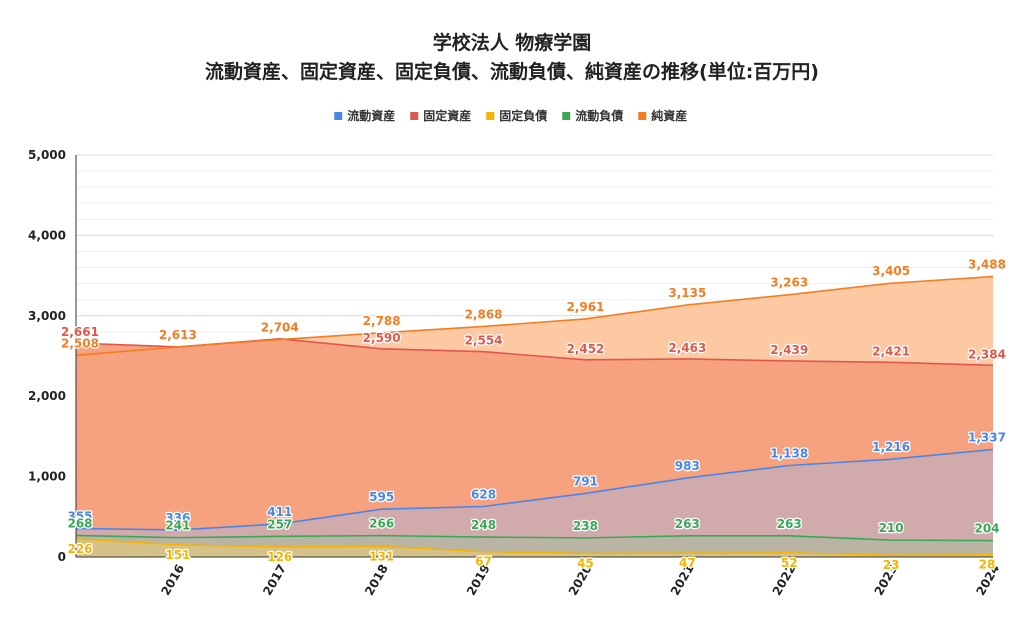  What do you see at coordinates (585, 563) in the screenshot?
I see `data-label: 45` at bounding box center [585, 563].